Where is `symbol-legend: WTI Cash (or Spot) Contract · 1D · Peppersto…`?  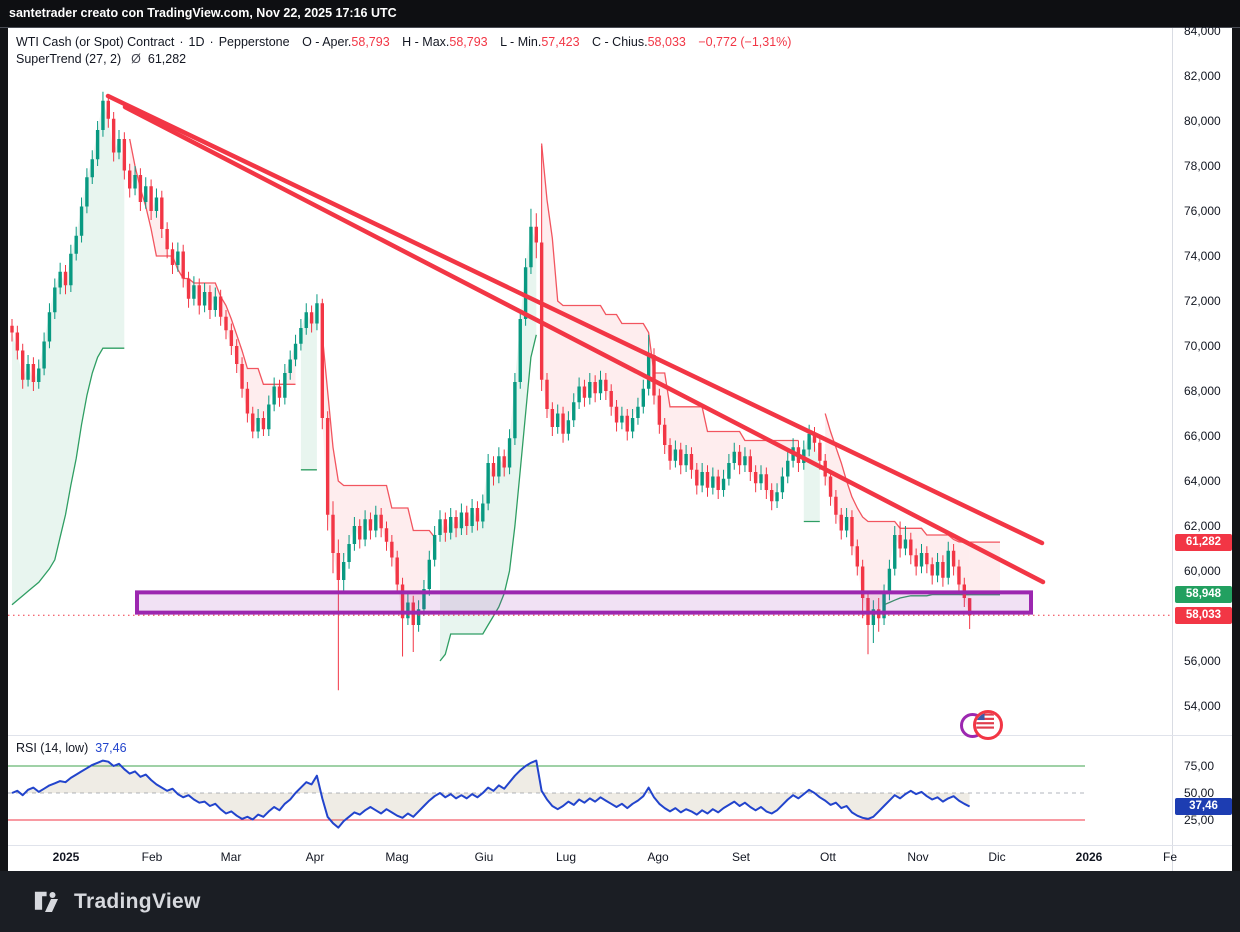
symbol-legend: WTI Cash (or Spot) Contract · 1D · Peppersto… is located at coordinates (403, 42).